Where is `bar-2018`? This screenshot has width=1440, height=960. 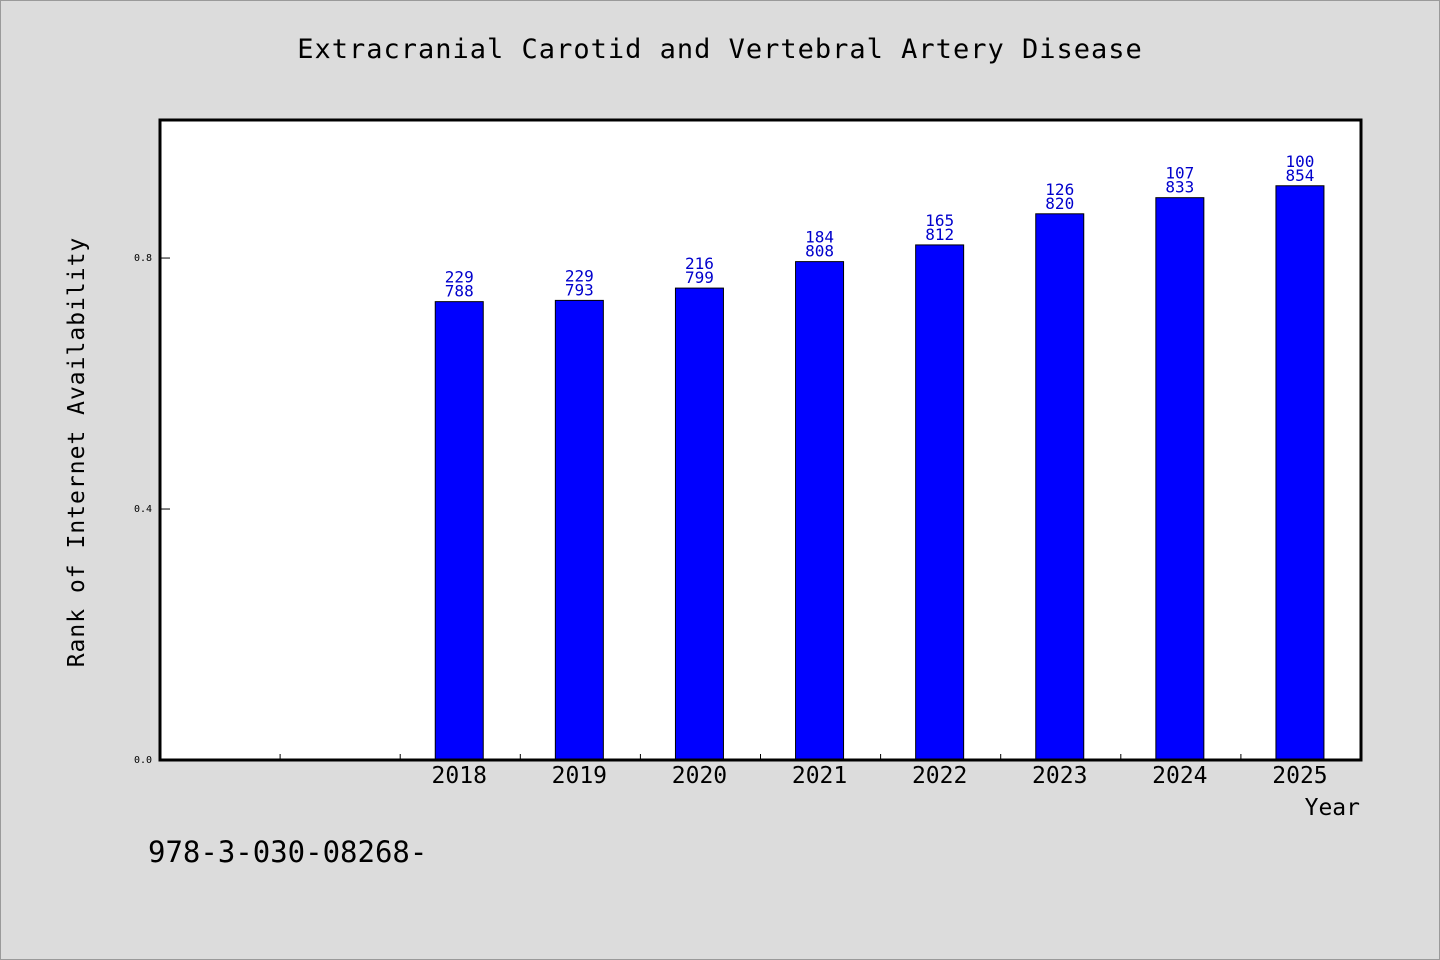
bar-2018 is located at coordinates (459, 531).